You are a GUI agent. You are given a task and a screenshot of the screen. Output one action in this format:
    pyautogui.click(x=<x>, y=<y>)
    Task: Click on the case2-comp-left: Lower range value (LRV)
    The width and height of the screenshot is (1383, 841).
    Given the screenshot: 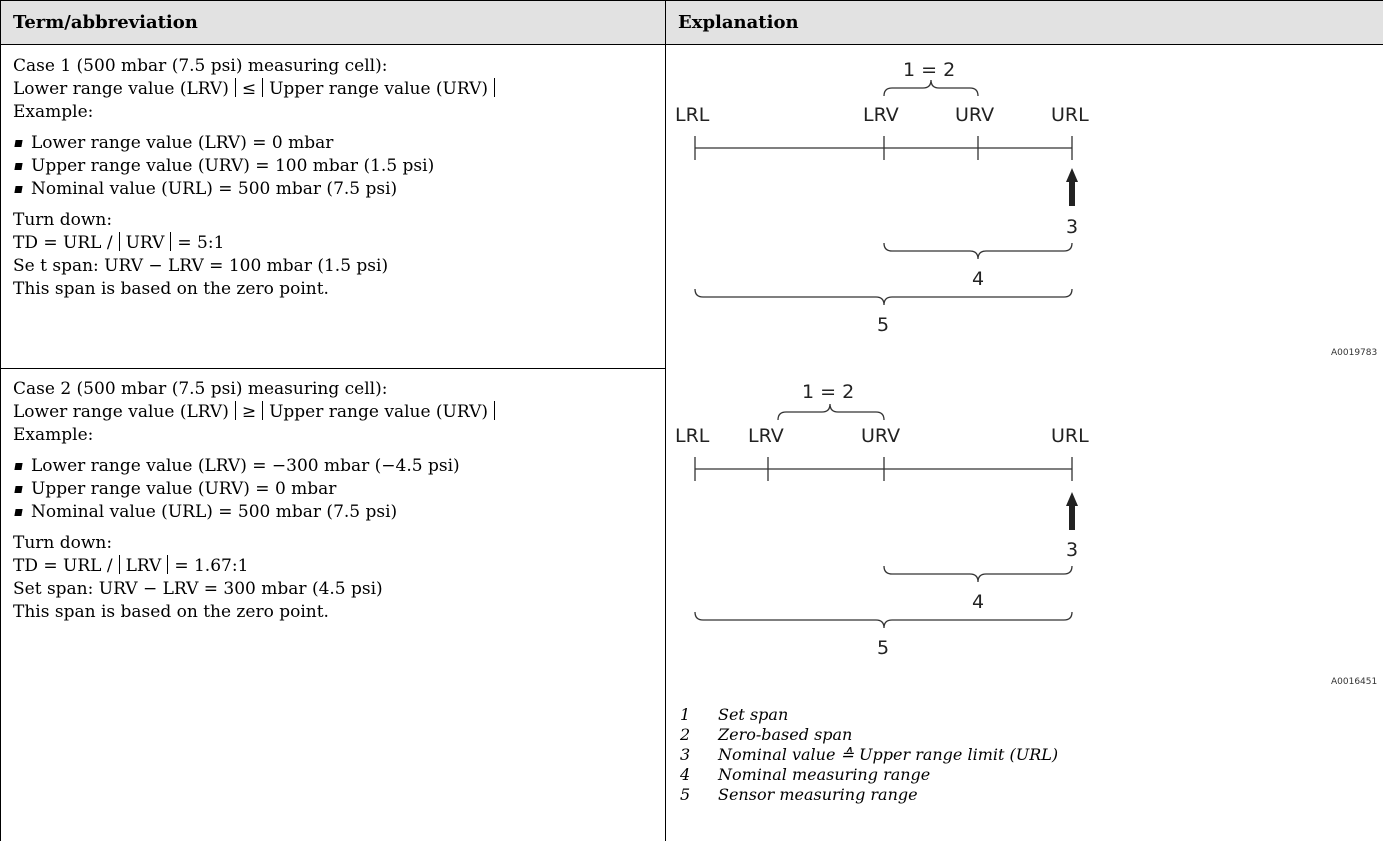 What is the action you would take?
    pyautogui.click(x=121, y=412)
    